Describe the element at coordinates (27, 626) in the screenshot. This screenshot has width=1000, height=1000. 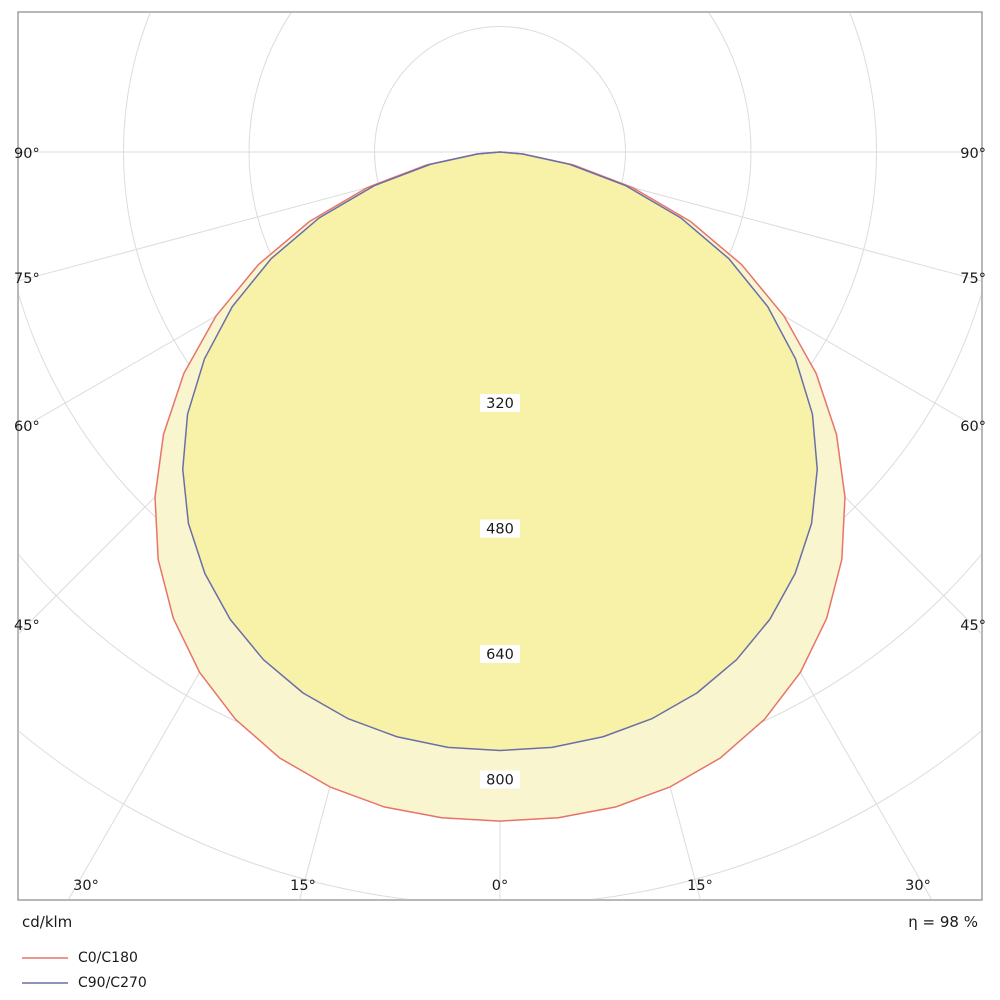
I see `angle-label-left-45: 45°` at that location.